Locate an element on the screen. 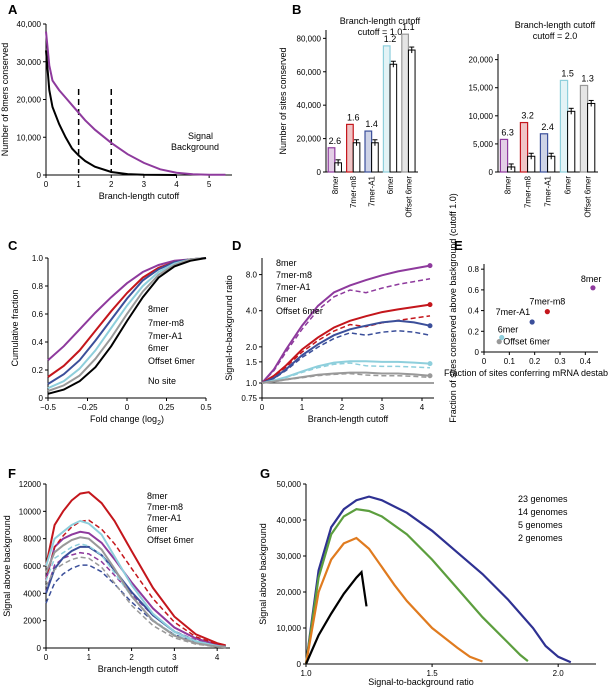 This screenshot has height=688, width=608. panel-b-1-bar-background-6mer is located at coordinates (393, 118).